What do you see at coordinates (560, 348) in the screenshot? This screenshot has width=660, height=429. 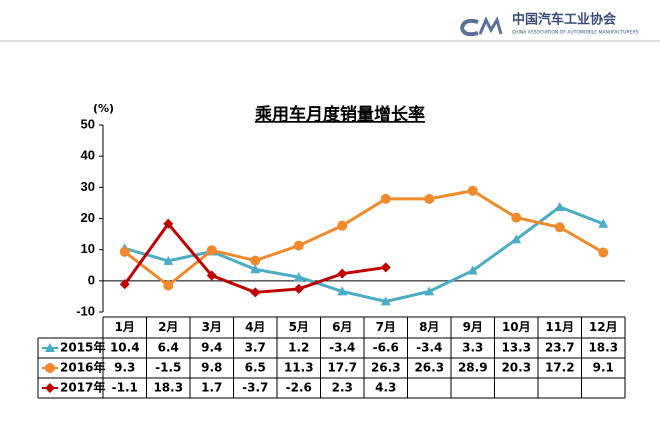 I see `table-value: 23.7` at bounding box center [560, 348].